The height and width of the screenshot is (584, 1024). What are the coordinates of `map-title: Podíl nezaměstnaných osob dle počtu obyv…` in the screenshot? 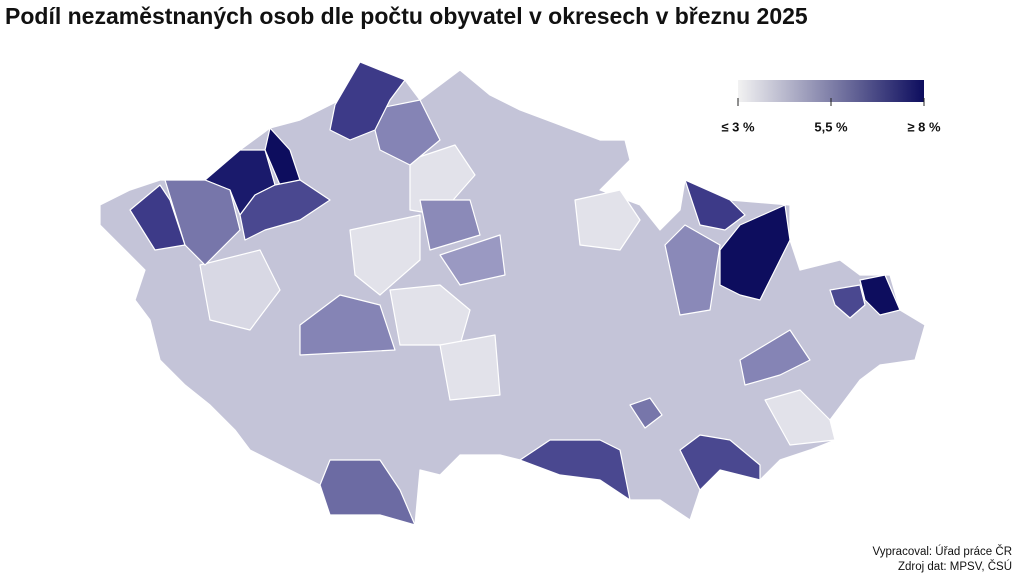 It's located at (406, 16).